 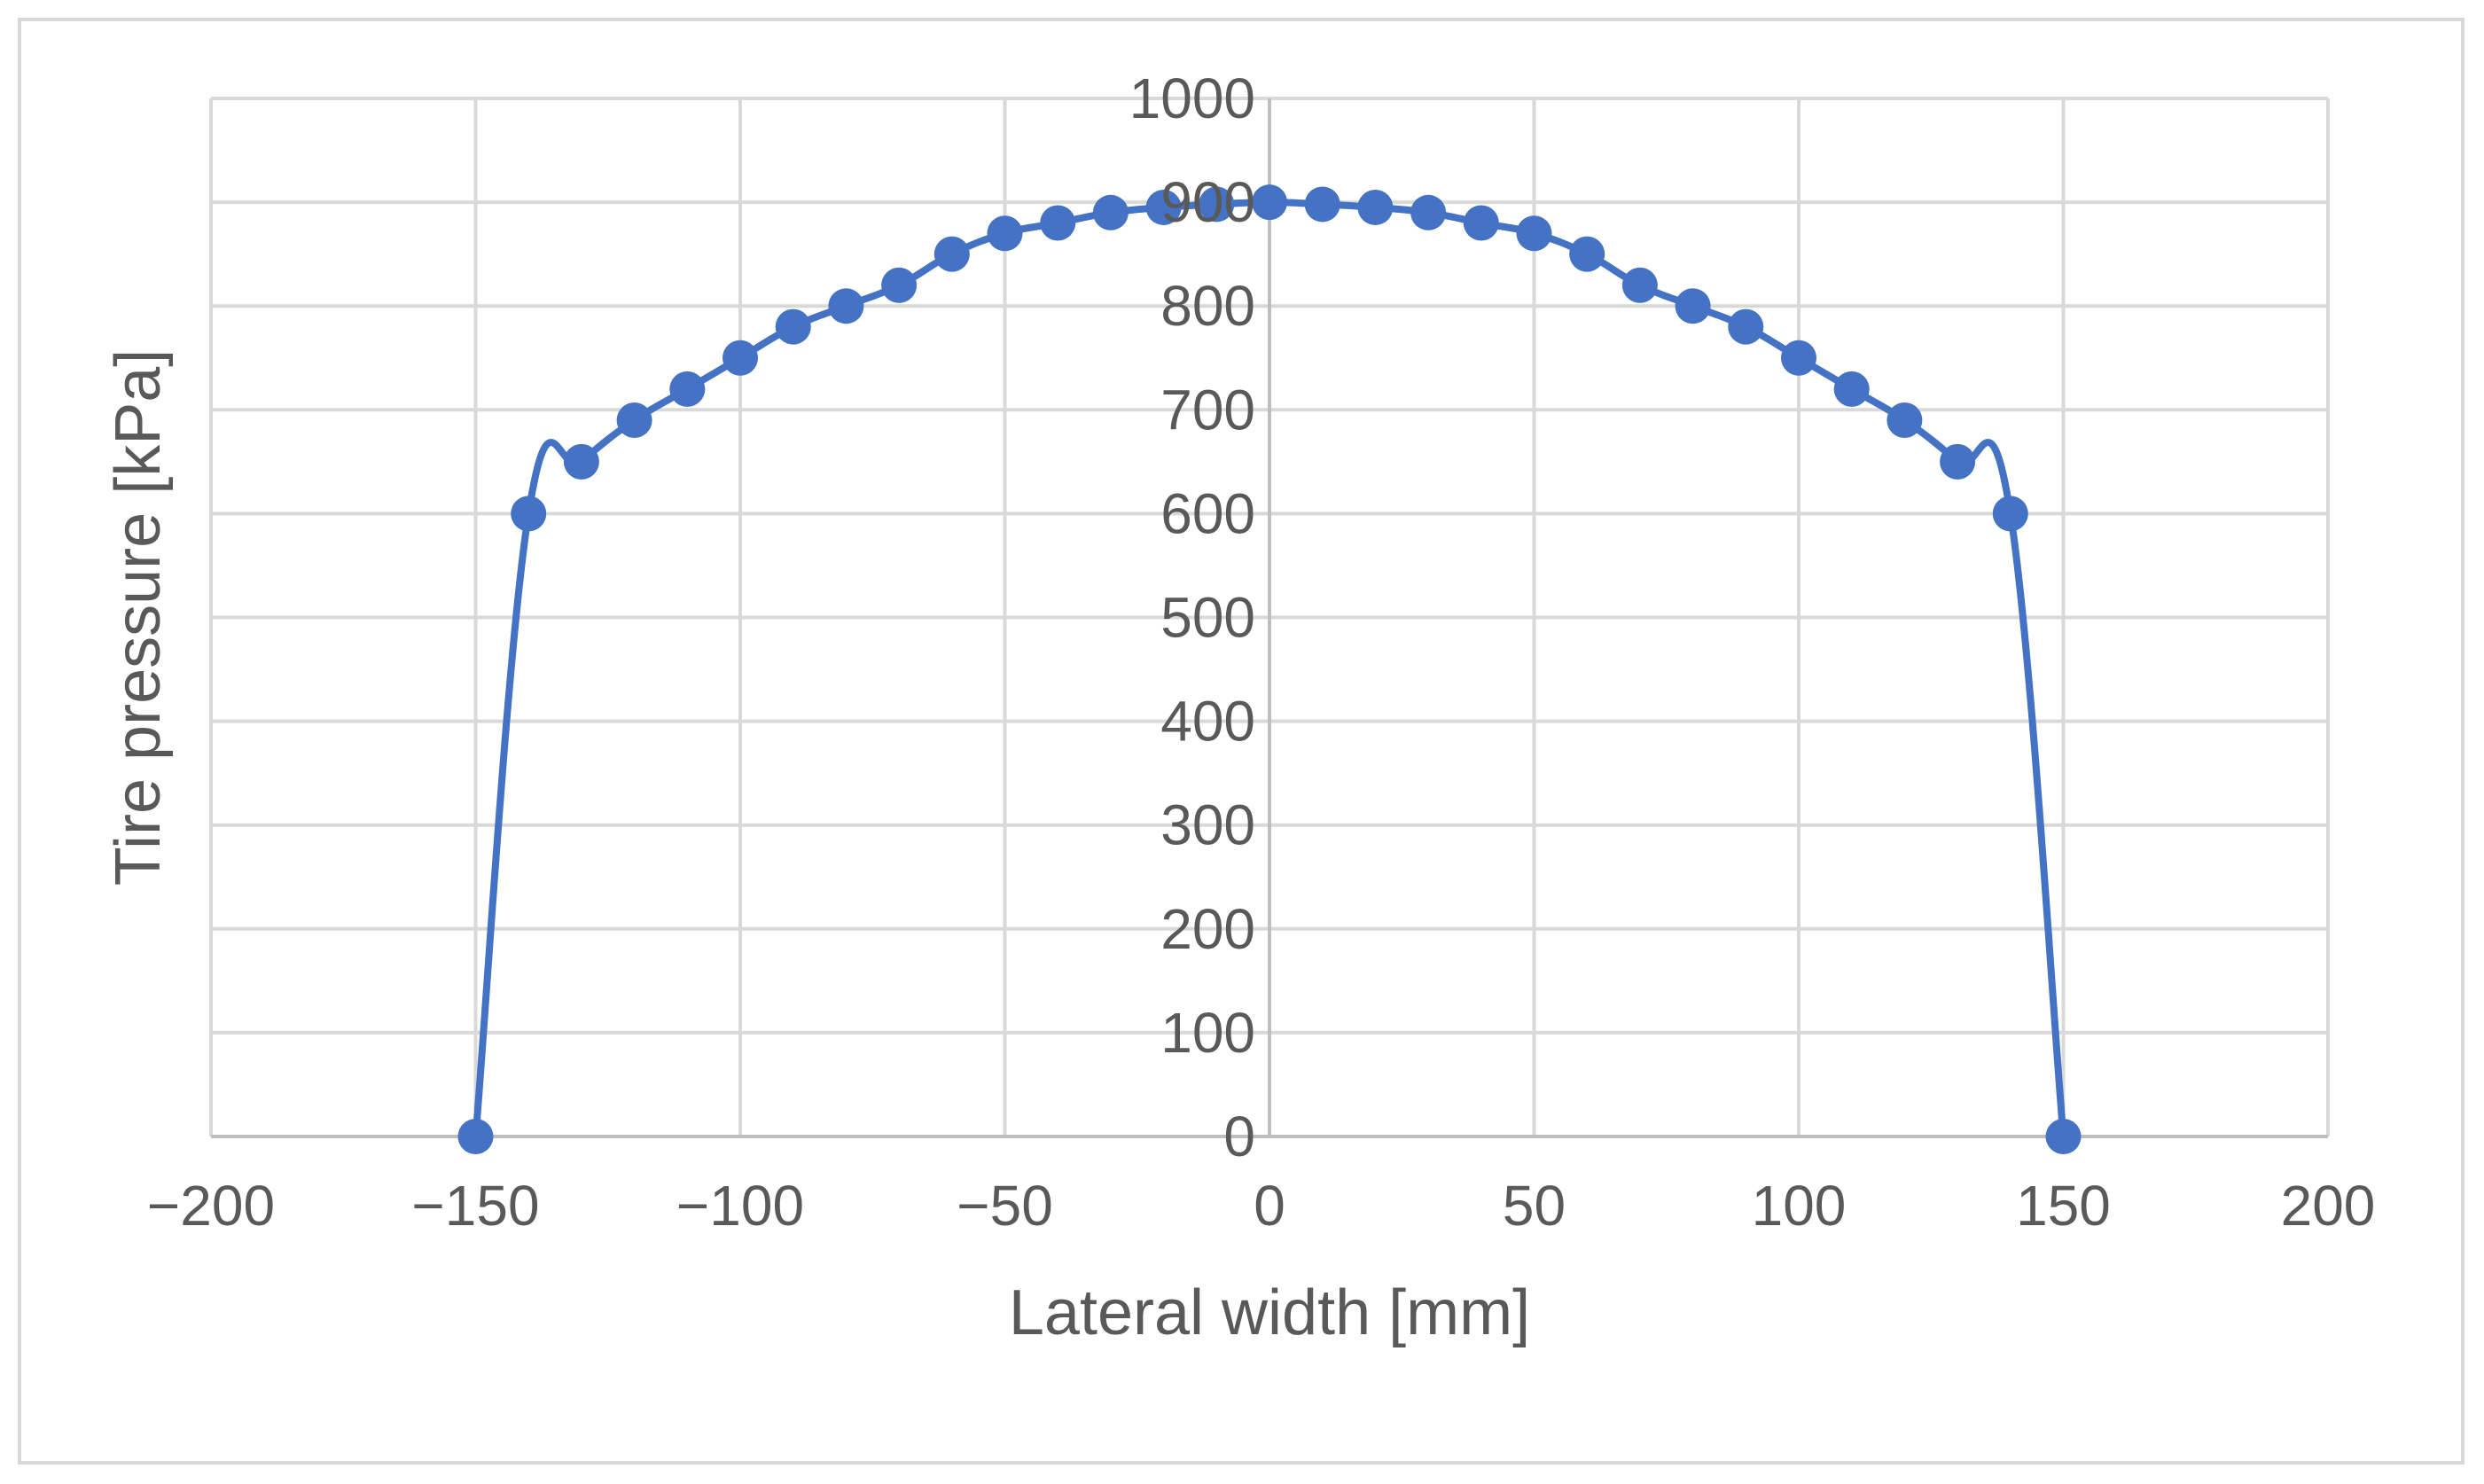 I want to click on x-tick-label: −50, so click(x=1005, y=1206).